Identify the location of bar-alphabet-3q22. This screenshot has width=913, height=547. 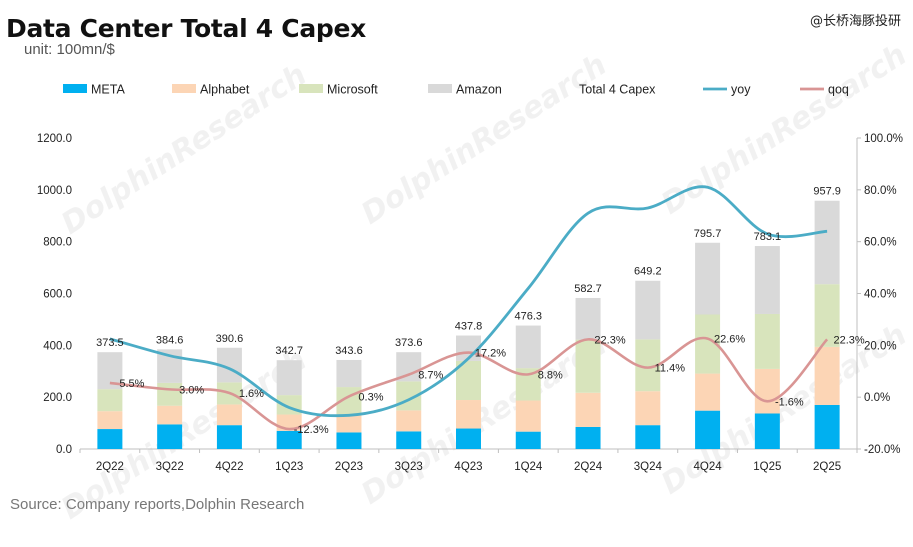
(170, 415).